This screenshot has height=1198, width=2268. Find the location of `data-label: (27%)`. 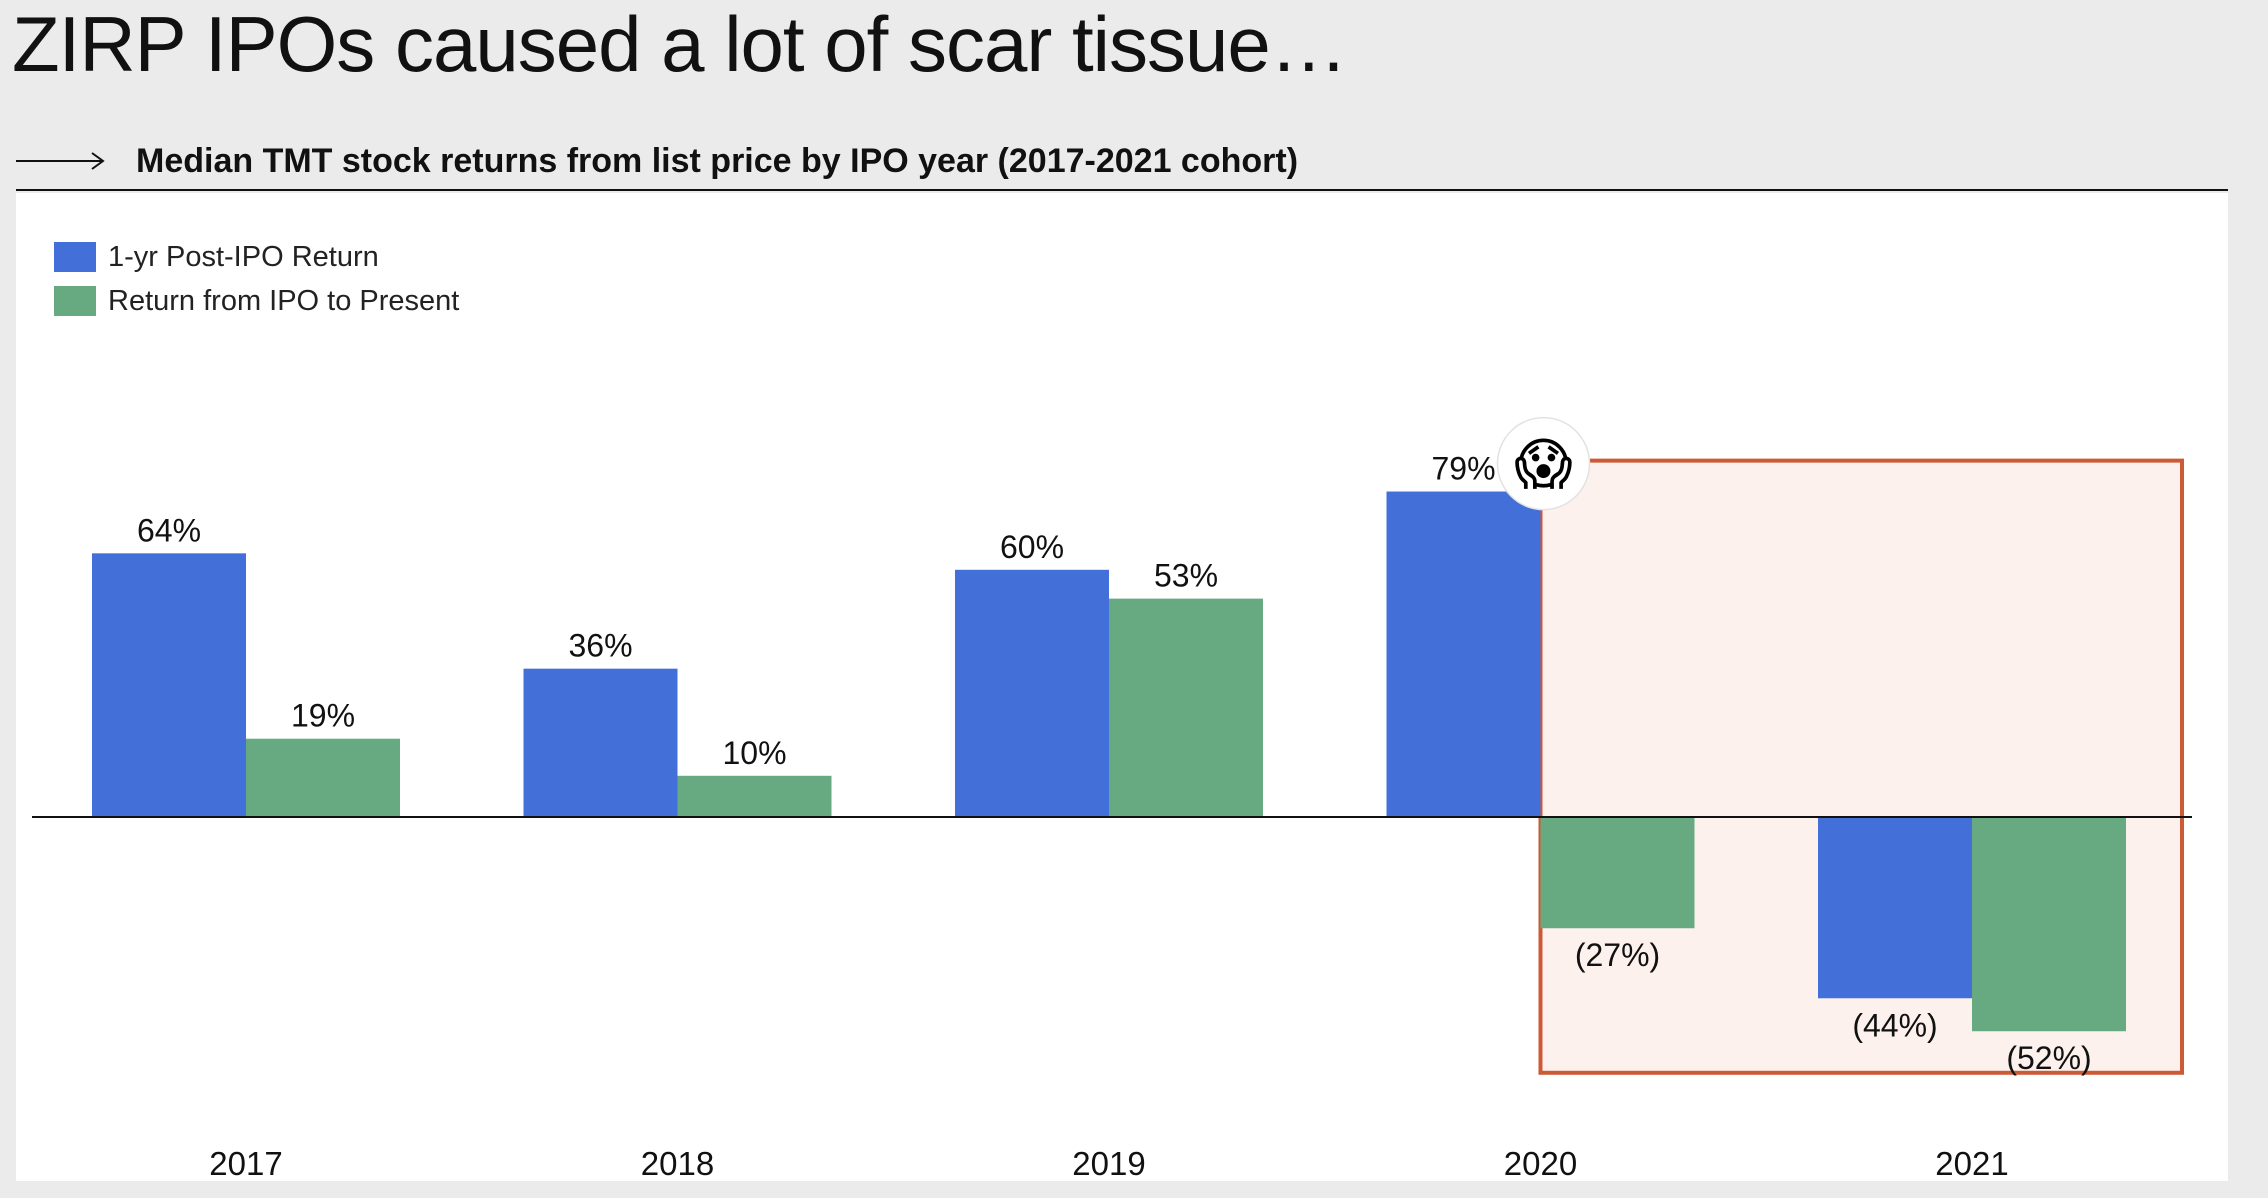

data-label: (27%) is located at coordinates (1617, 955).